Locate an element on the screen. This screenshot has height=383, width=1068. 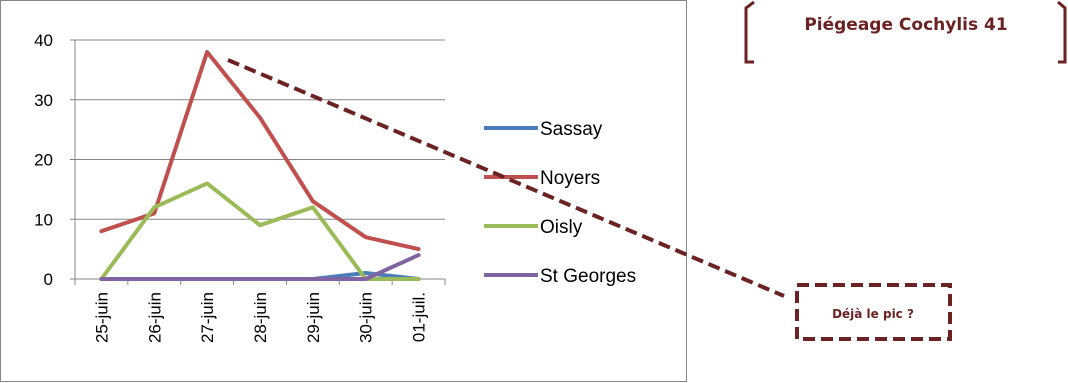
callout-box: Déjà le pic ? is located at coordinates (873, 312).